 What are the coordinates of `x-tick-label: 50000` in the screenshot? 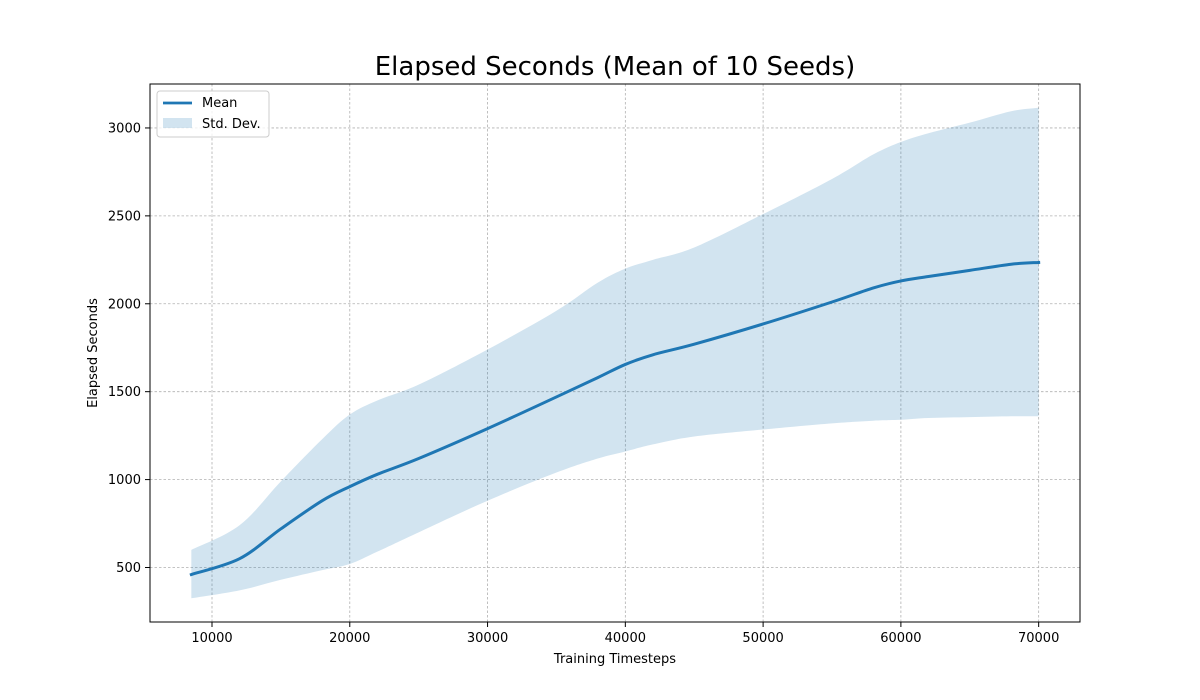 It's located at (762, 638).